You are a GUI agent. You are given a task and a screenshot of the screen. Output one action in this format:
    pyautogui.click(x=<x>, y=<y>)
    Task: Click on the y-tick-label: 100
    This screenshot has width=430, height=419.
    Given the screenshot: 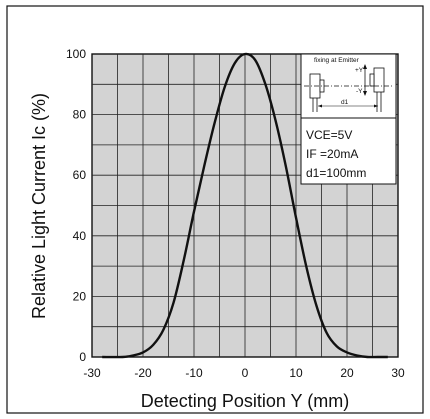 What is the action you would take?
    pyautogui.click(x=76, y=54)
    